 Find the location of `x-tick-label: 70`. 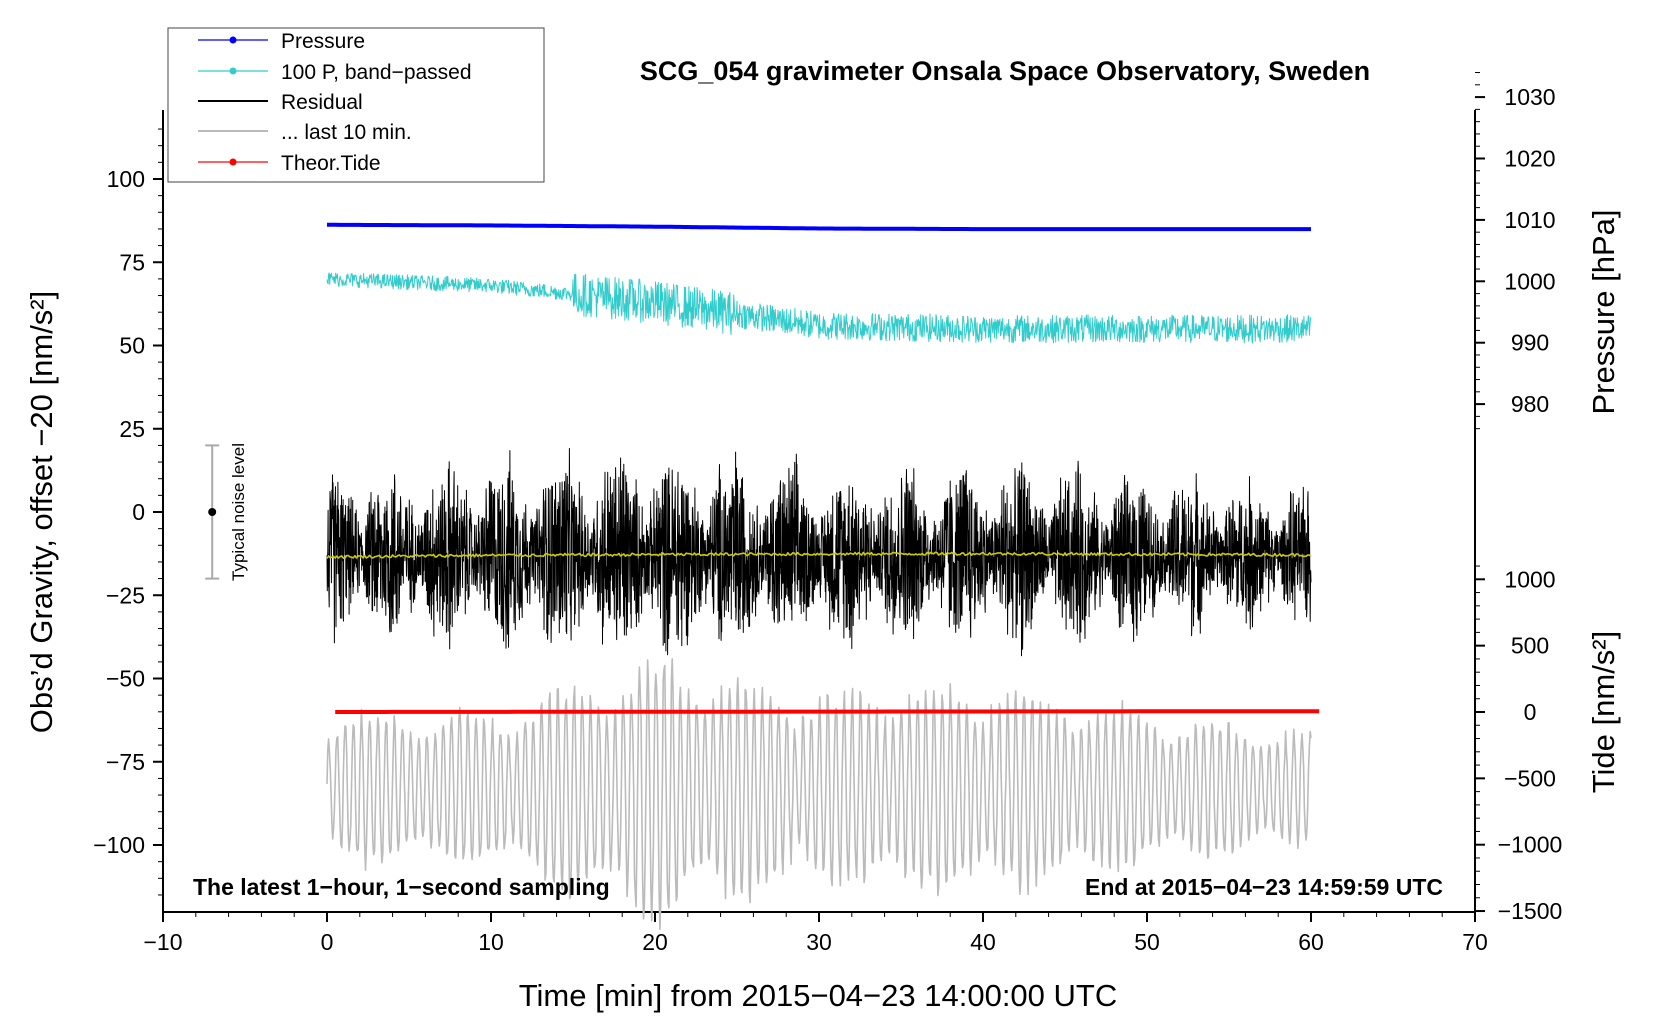

x-tick-label: 70 is located at coordinates (1475, 942).